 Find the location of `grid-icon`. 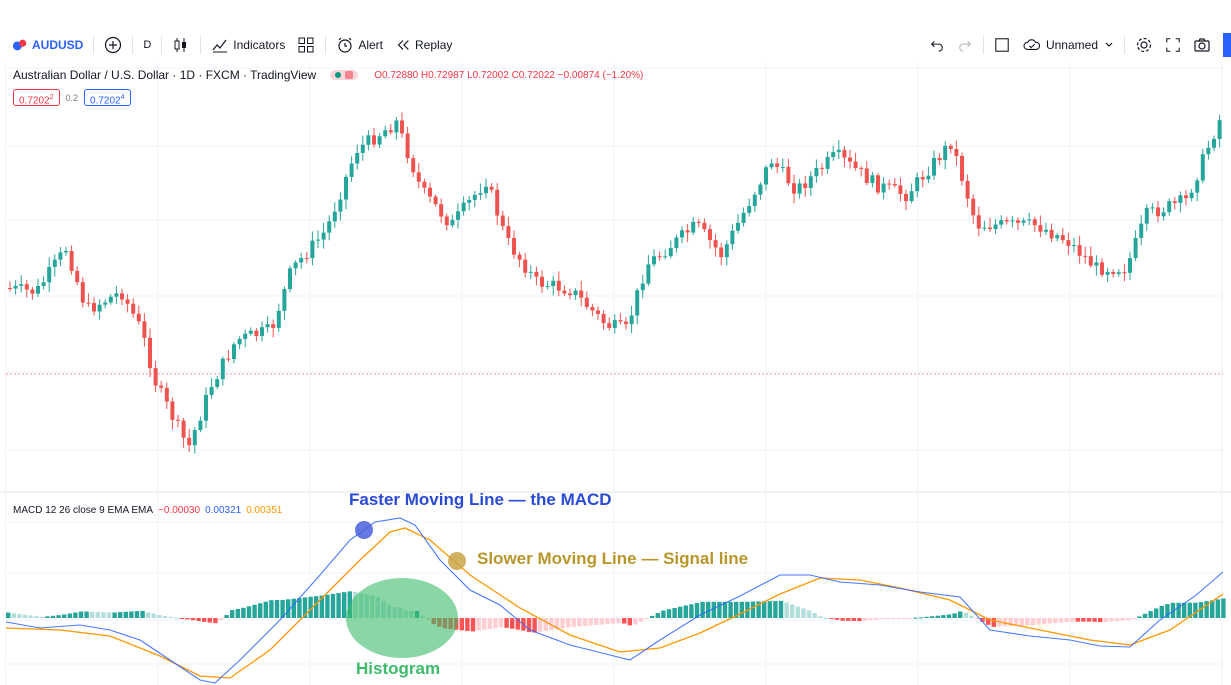

grid-icon is located at coordinates (306, 45).